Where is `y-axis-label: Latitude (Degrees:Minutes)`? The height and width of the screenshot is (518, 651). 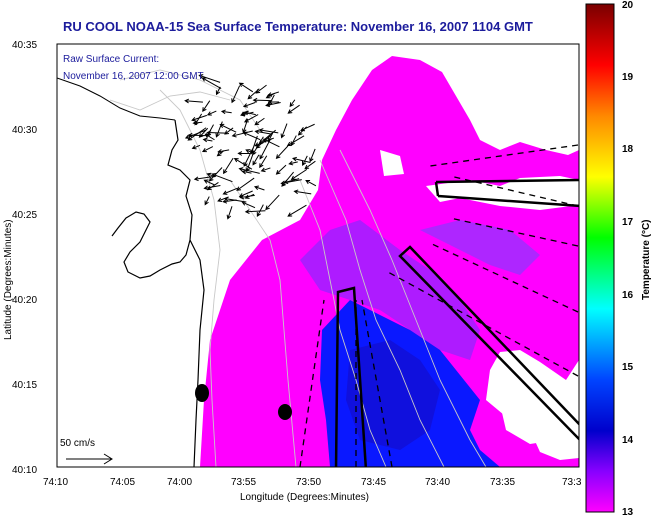 y-axis-label: Latitude (Degrees:Minutes) is located at coordinates (8, 279).